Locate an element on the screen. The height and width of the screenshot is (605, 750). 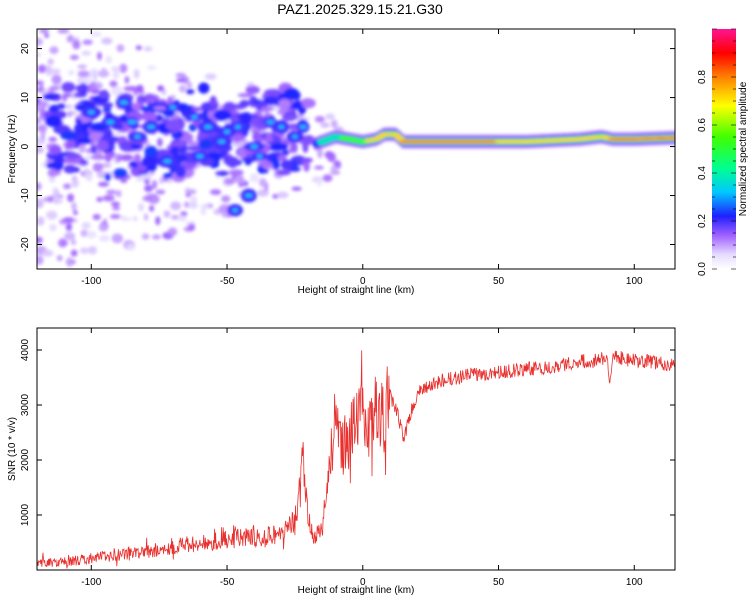
x-tick-label: 50 is located at coordinates (499, 281).